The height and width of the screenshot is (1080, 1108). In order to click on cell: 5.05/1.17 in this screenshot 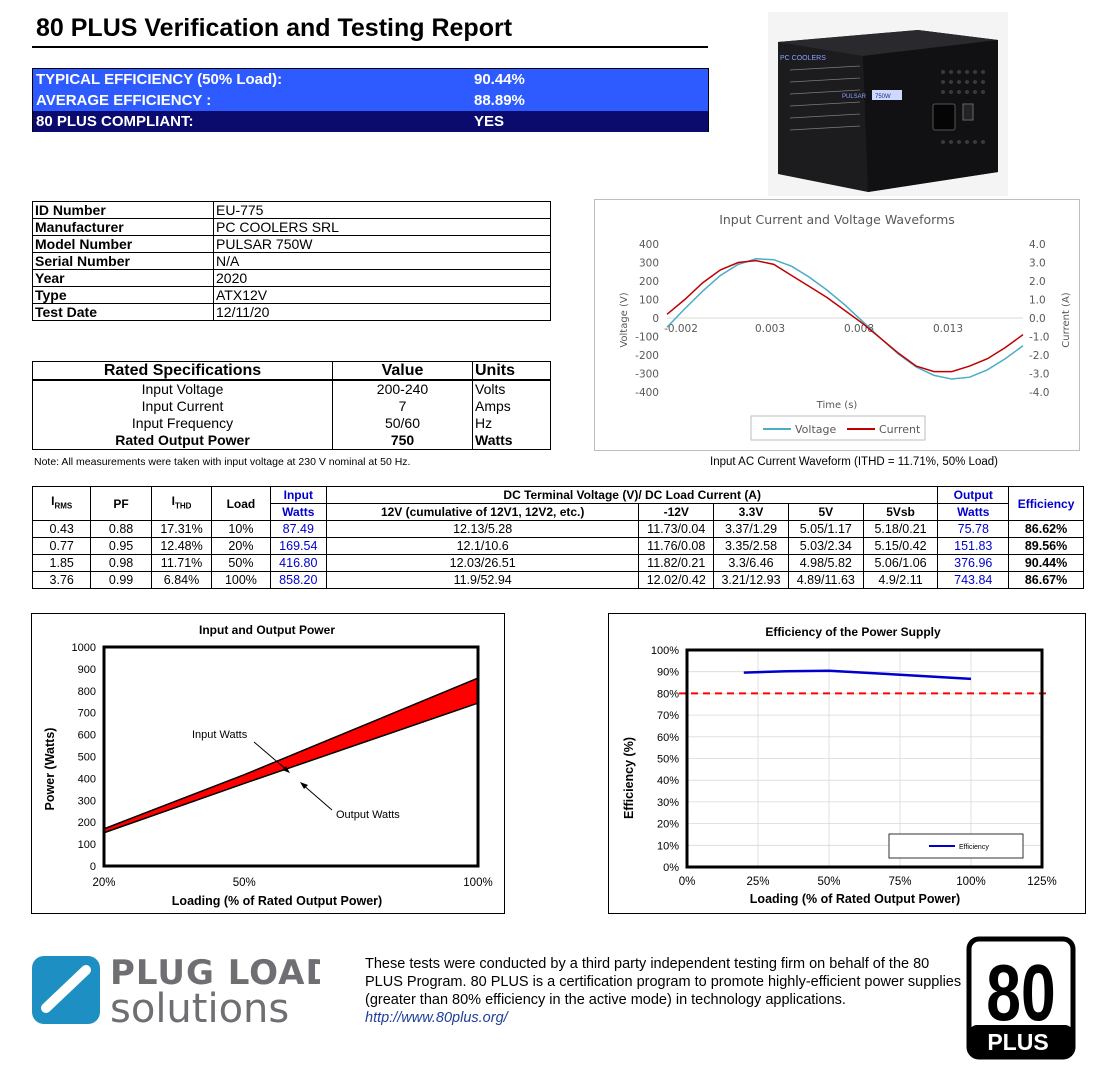, I will do `click(825, 529)`.